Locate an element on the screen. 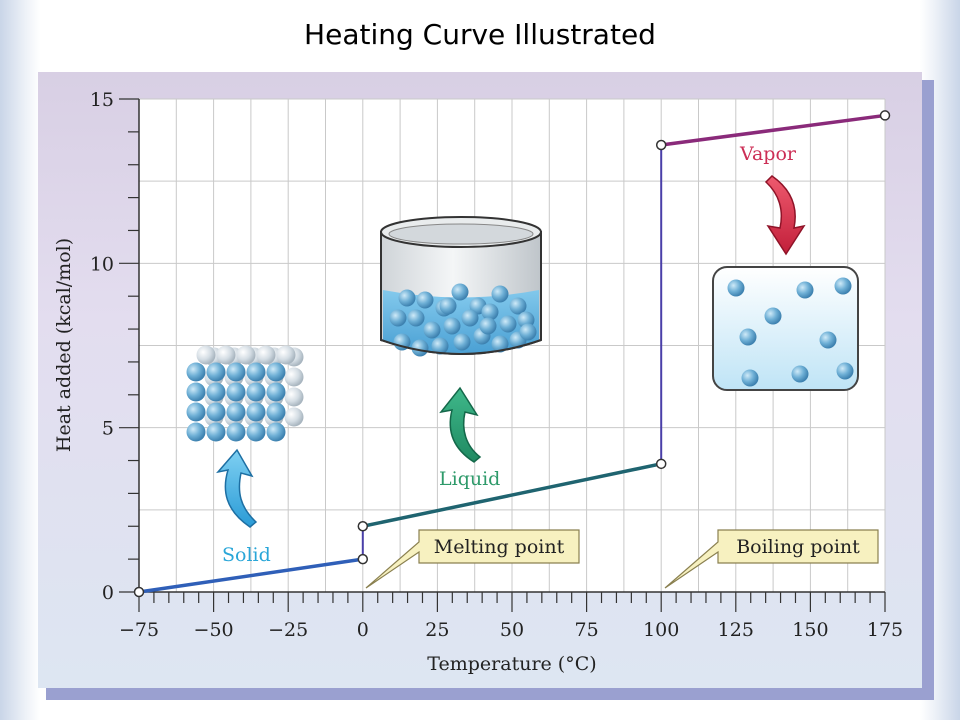 Image resolution: width=960 pixels, height=720 pixels. melting-point-label: Melting point is located at coordinates (499, 547).